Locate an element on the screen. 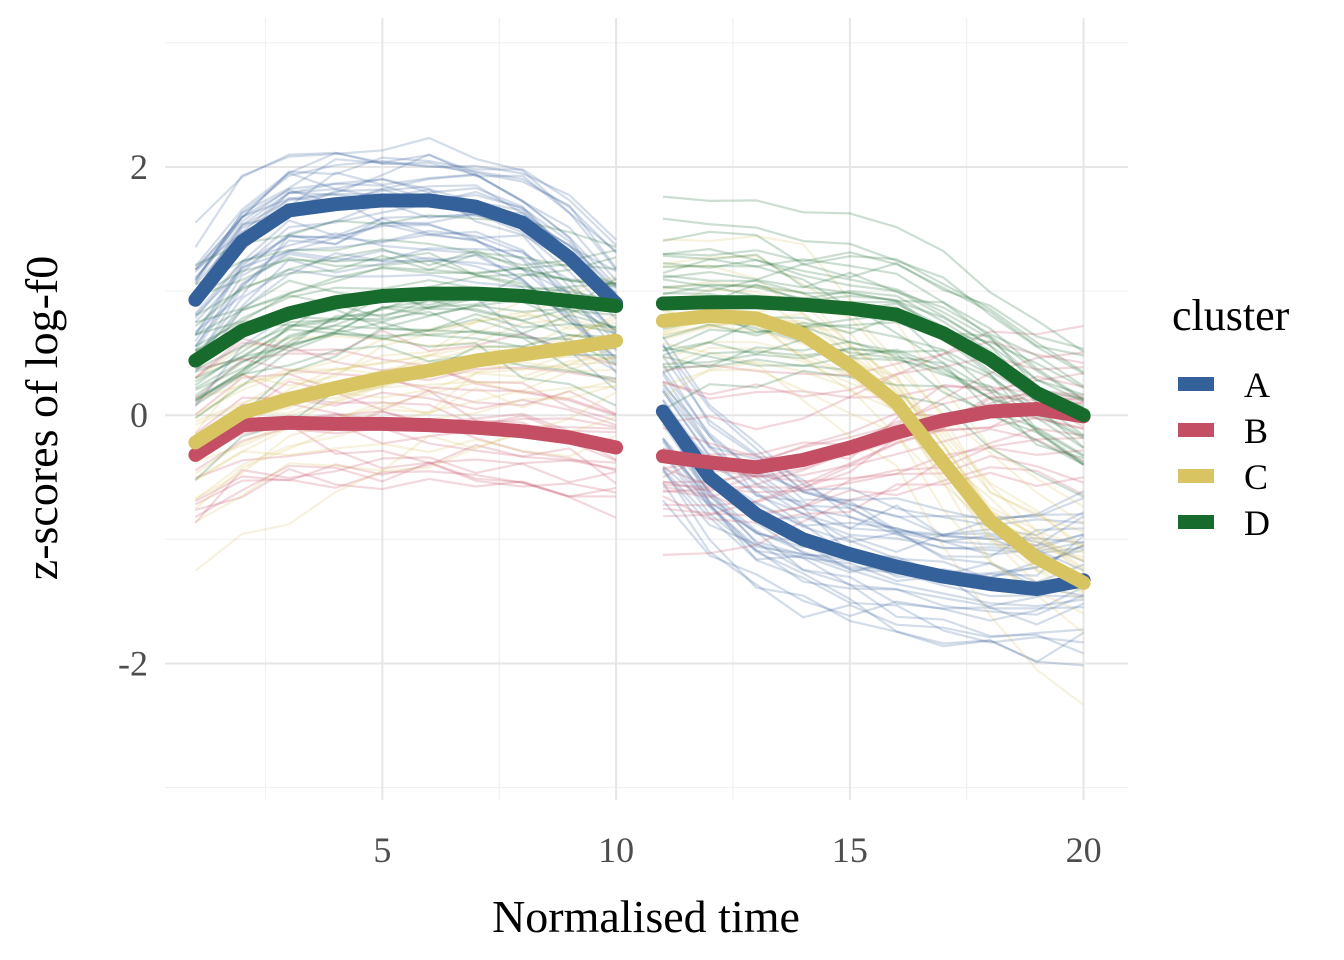 This screenshot has height=960, width=1344. legend-title: cluster is located at coordinates (1231, 315).